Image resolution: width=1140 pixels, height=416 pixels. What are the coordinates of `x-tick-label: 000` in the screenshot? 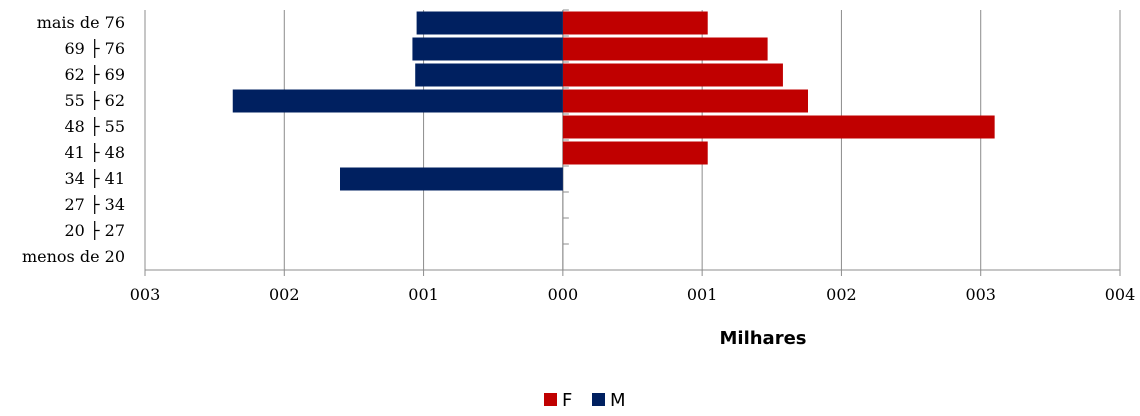 It's located at (563, 294).